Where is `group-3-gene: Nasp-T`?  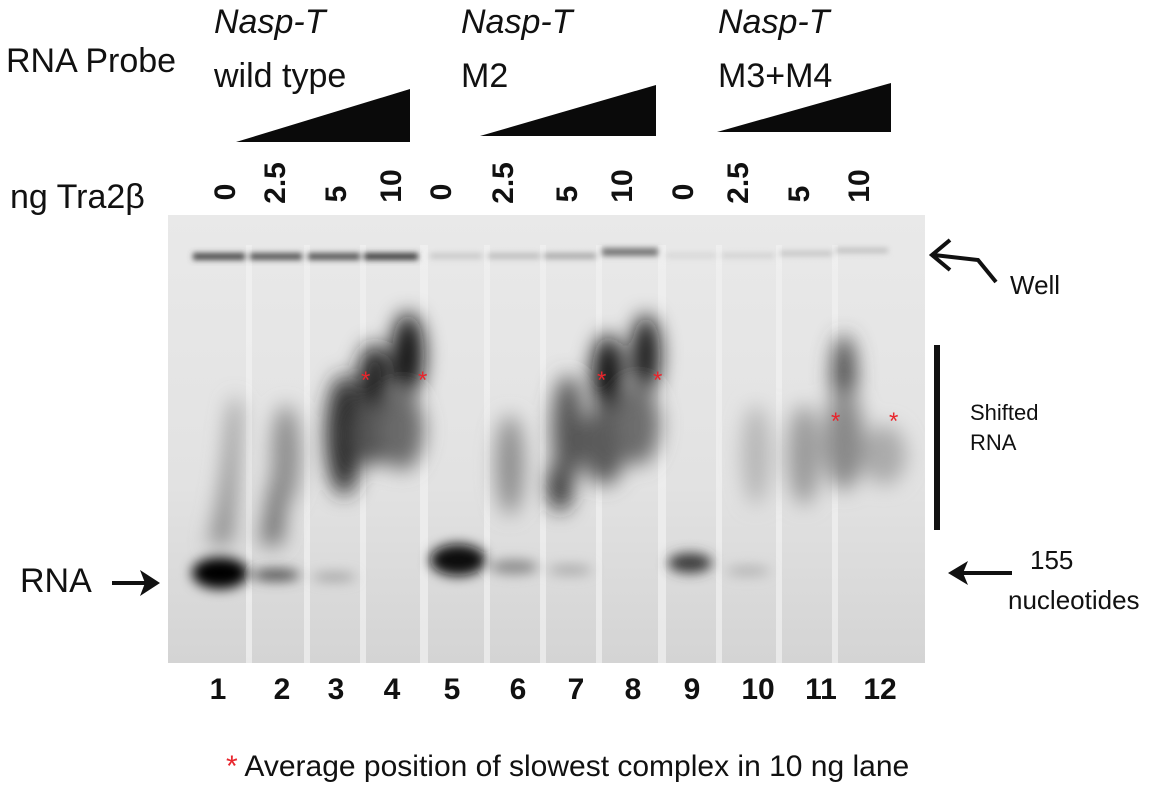
group-3-gene: Nasp-T is located at coordinates (774, 22).